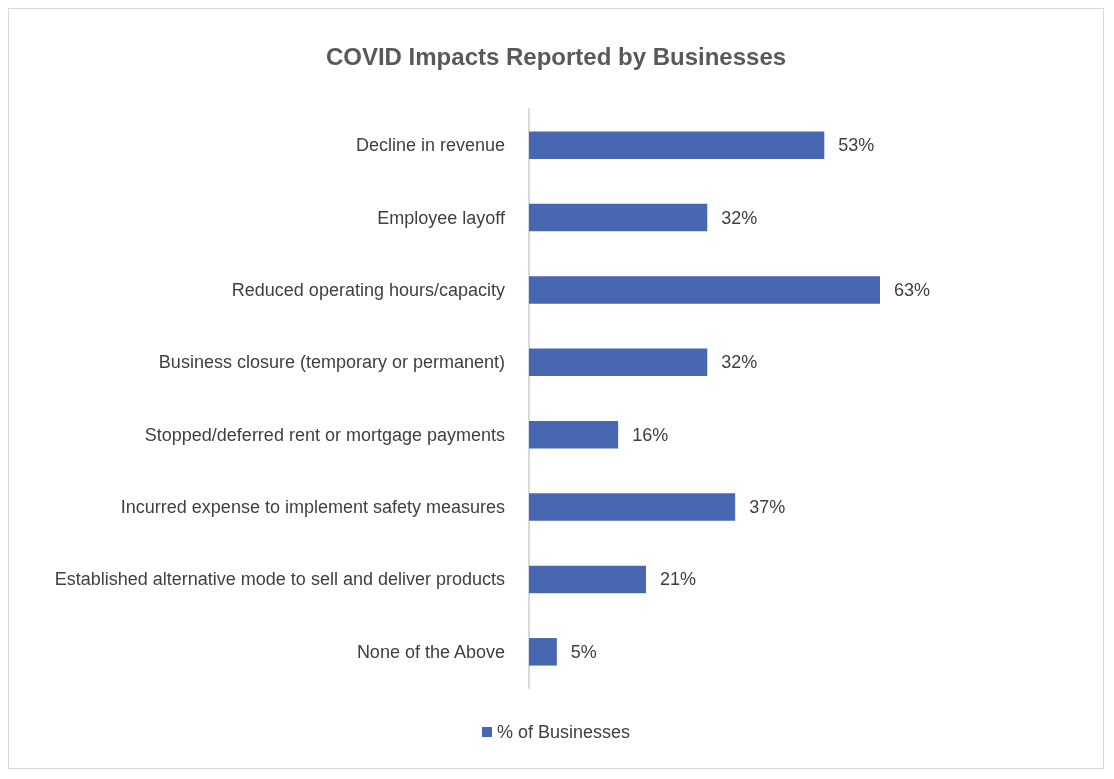  Describe the element at coordinates (563, 732) in the screenshot. I see `legend-label: % of Businesses` at that location.